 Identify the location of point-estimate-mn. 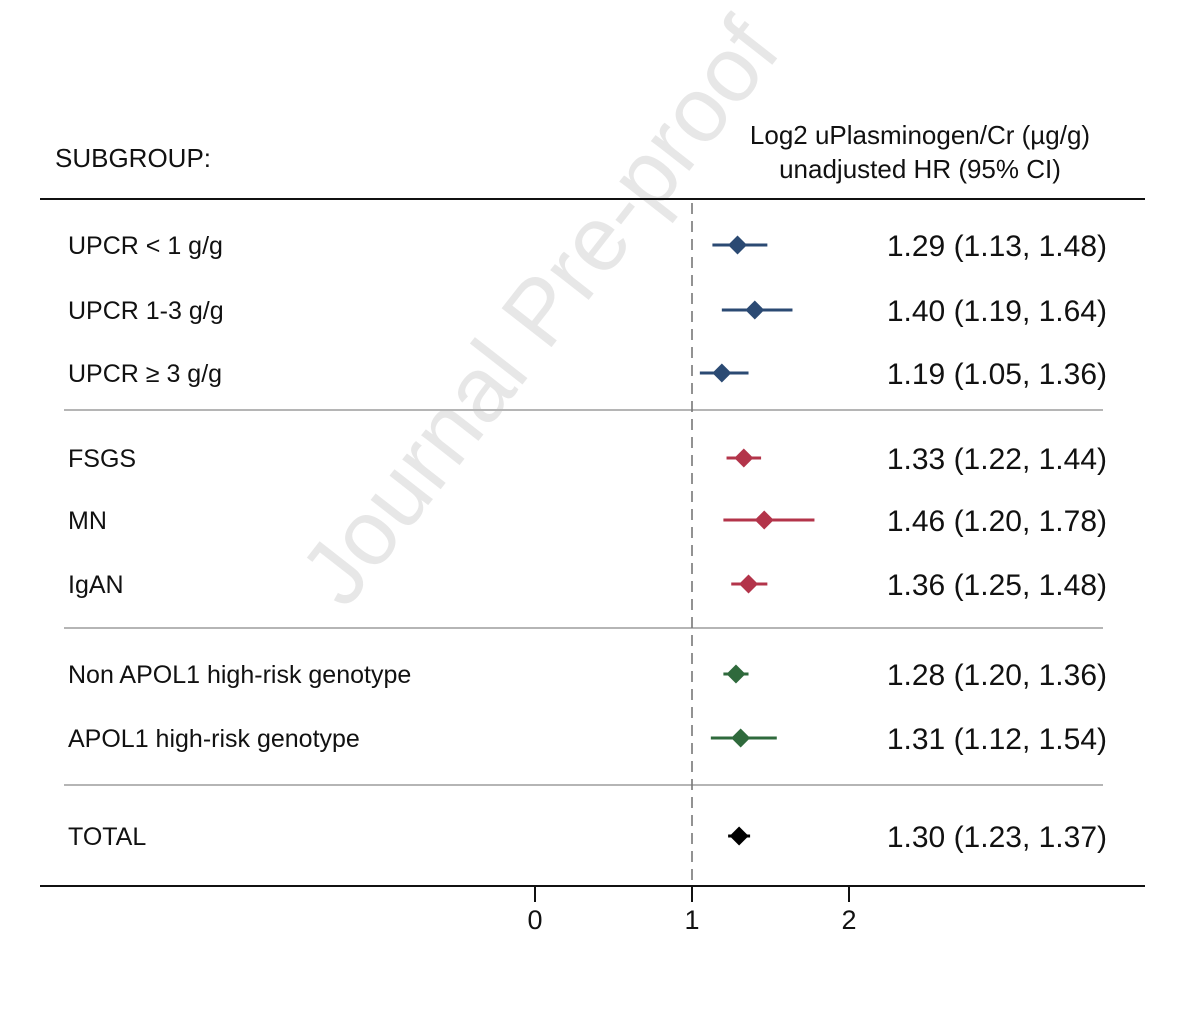
(764, 520).